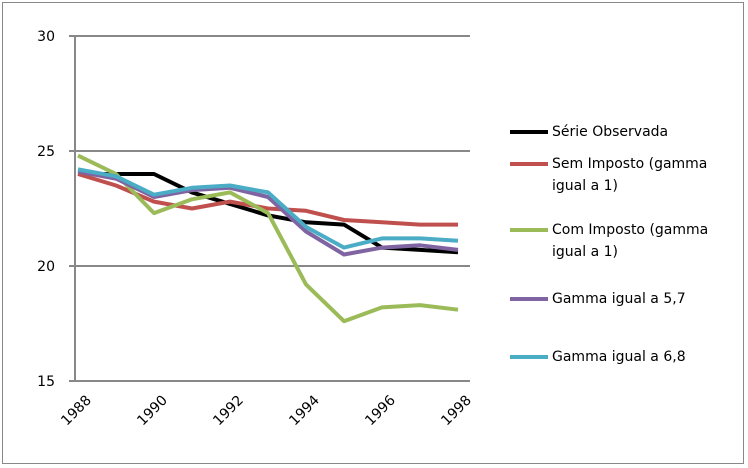 The width and height of the screenshot is (748, 468). I want to click on legend-item: Com Imposto (gamma igual a 1), so click(610, 241).